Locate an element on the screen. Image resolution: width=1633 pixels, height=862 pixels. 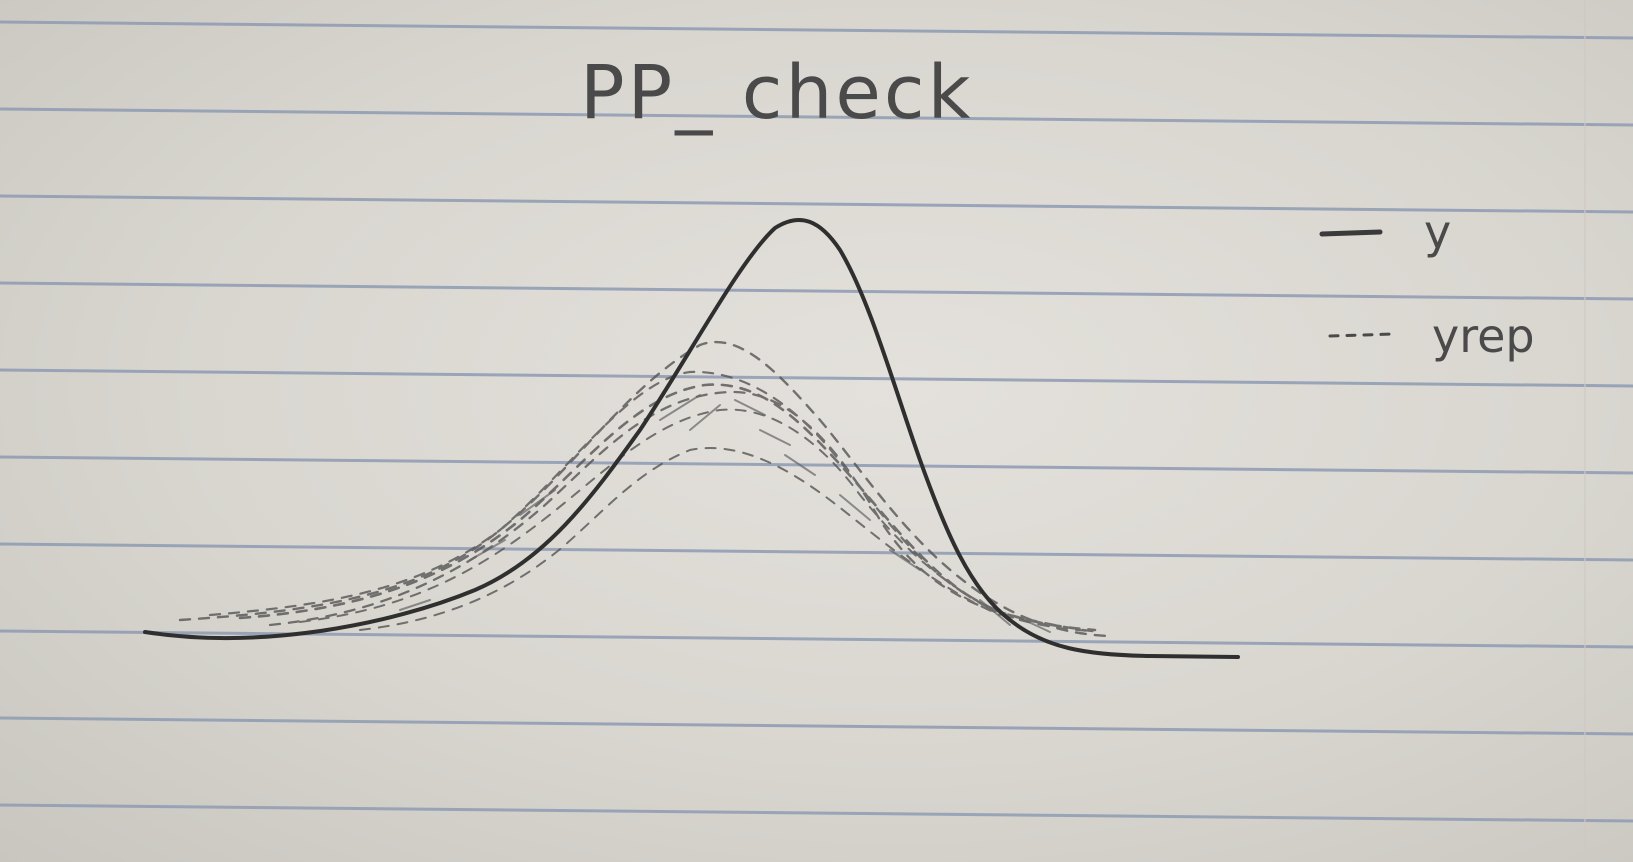
pencil-hatch-marks is located at coordinates (725, 513).